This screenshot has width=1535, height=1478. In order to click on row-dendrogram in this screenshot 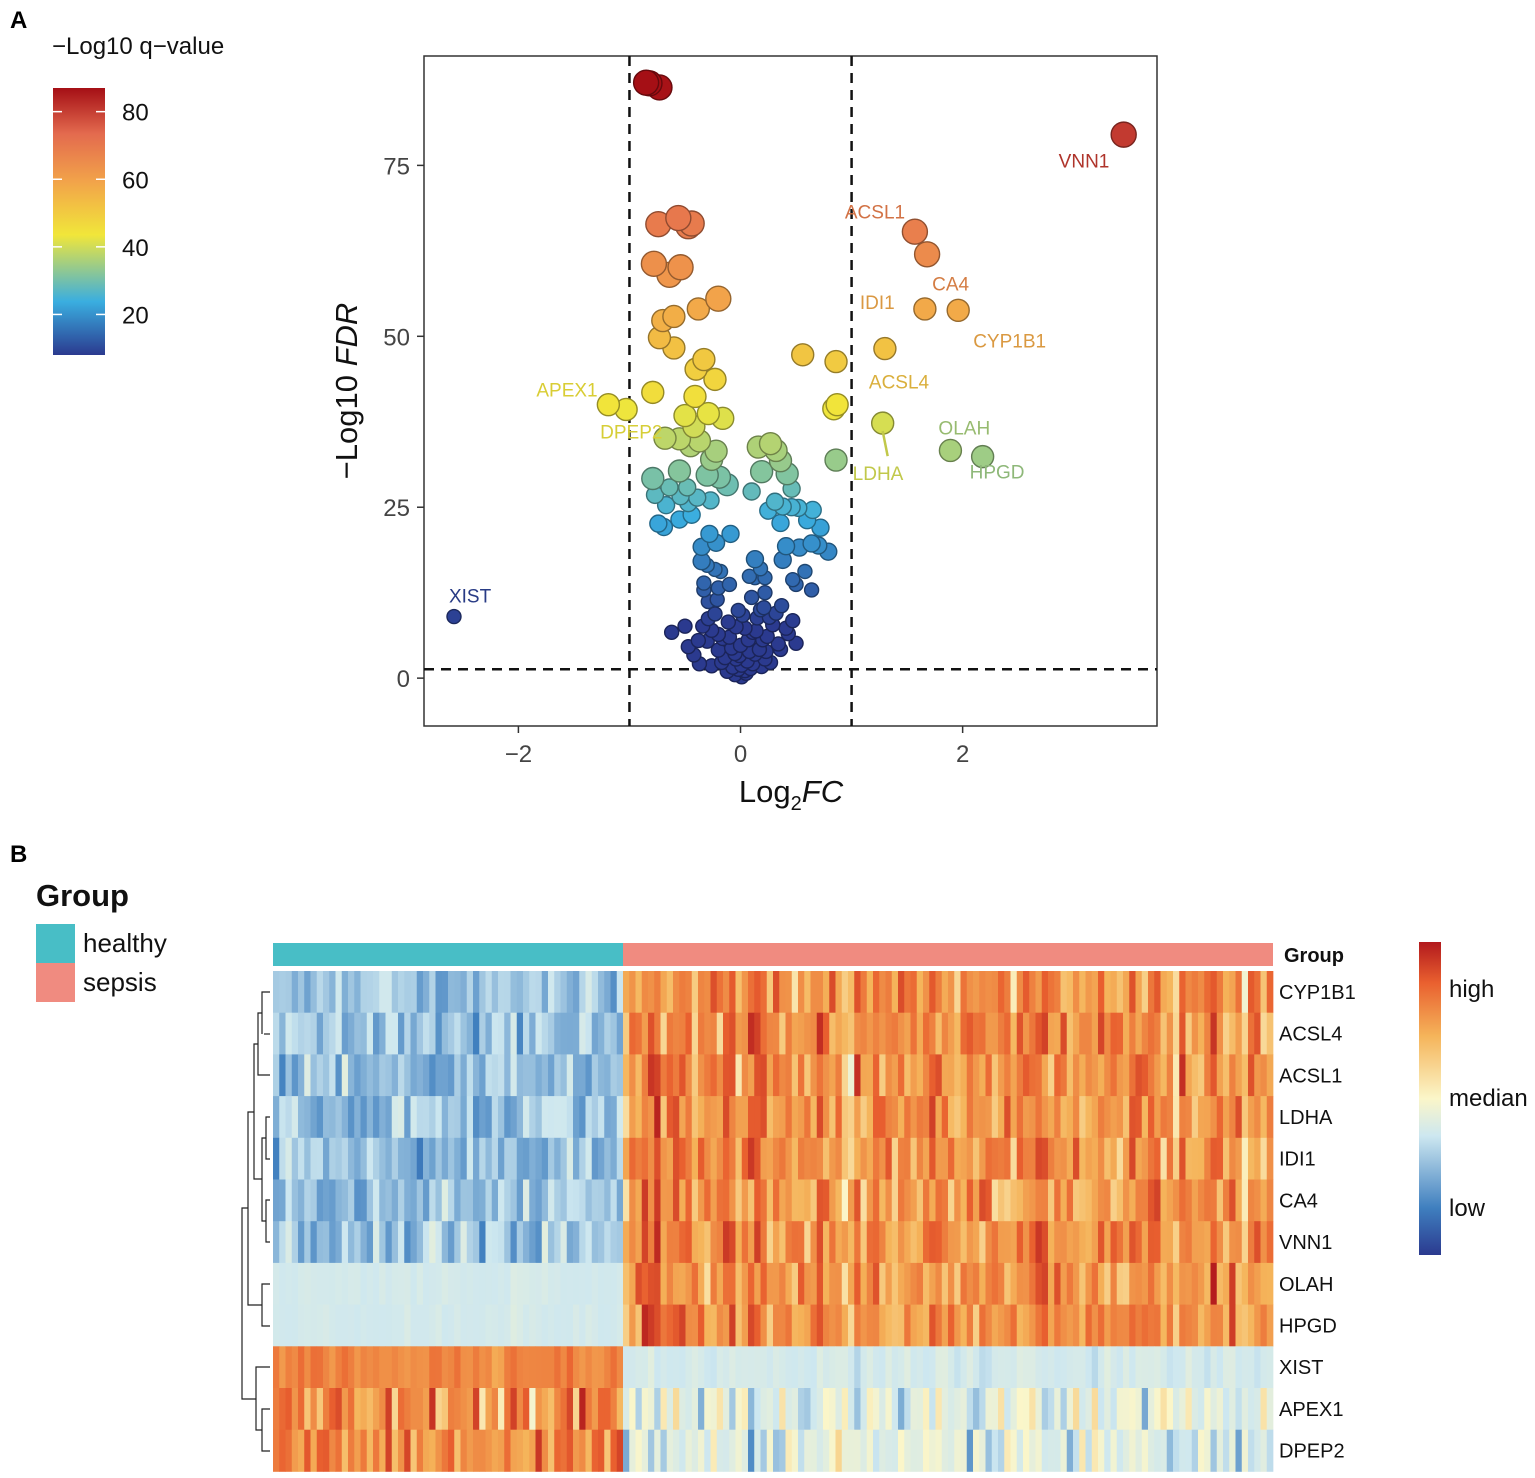, I will do `click(255, 1221)`.